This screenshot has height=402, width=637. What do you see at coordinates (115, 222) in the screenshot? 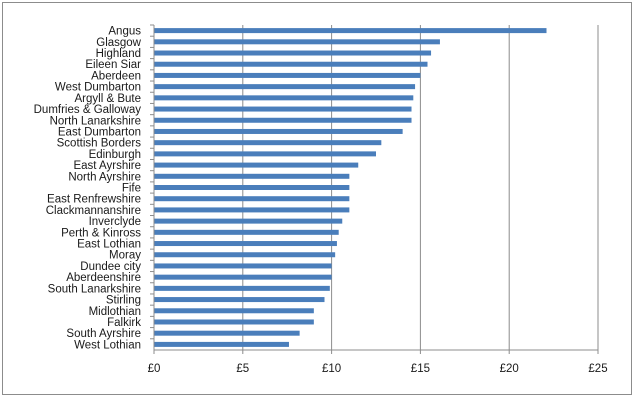
I see `category-label: Inverclyde` at bounding box center [115, 222].